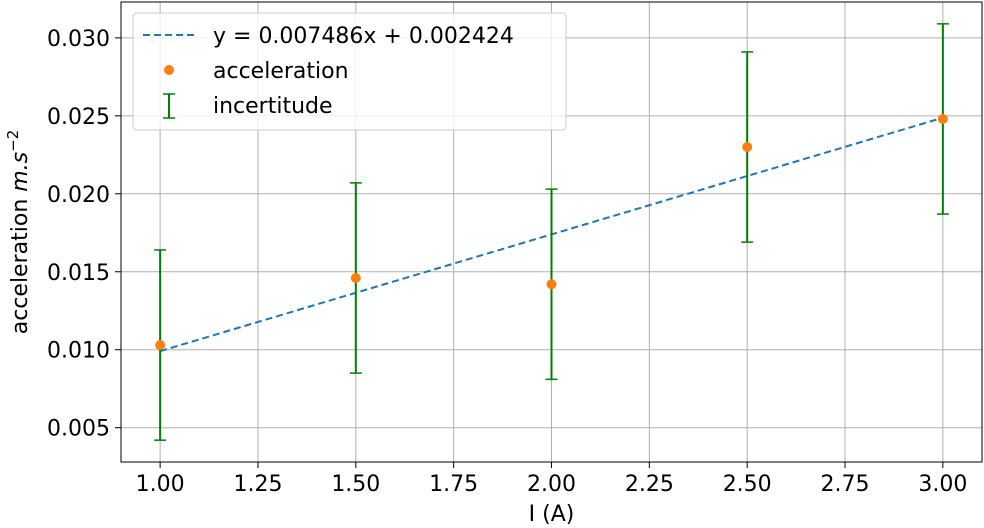 Image resolution: width=984 pixels, height=528 pixels. What do you see at coordinates (20, 267) in the screenshot?
I see `y-axis-label-text: acceleration` at bounding box center [20, 267].